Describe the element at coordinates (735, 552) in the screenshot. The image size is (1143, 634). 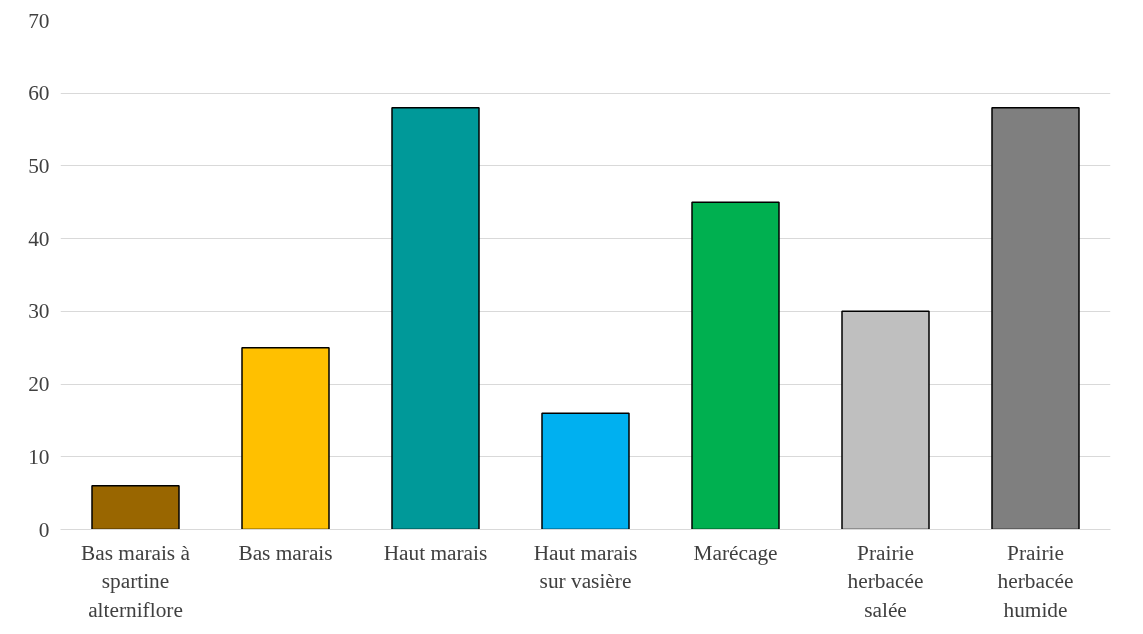
I see `x-tick-label: Marécage` at that location.